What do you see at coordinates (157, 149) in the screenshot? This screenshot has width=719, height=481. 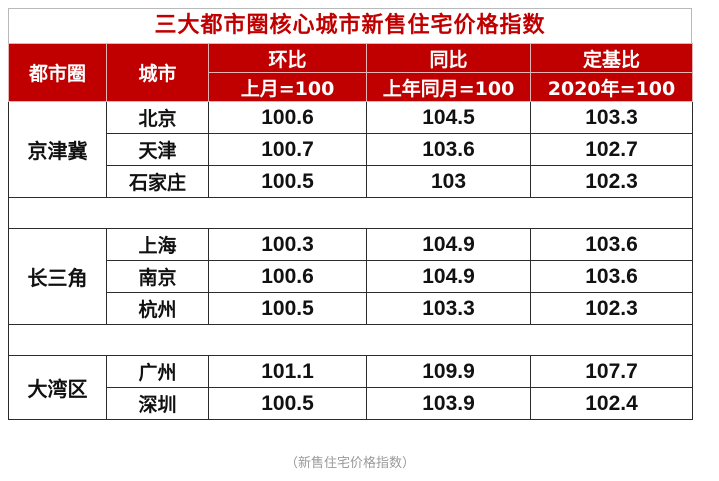 I see `city-cell: 天津` at bounding box center [157, 149].